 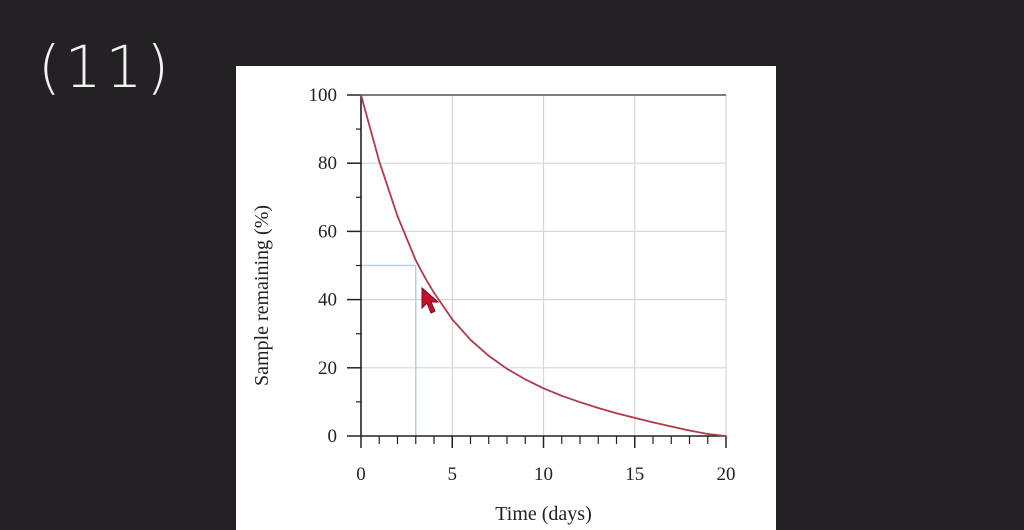 I want to click on y-tick-label: 40, so click(x=327, y=300).